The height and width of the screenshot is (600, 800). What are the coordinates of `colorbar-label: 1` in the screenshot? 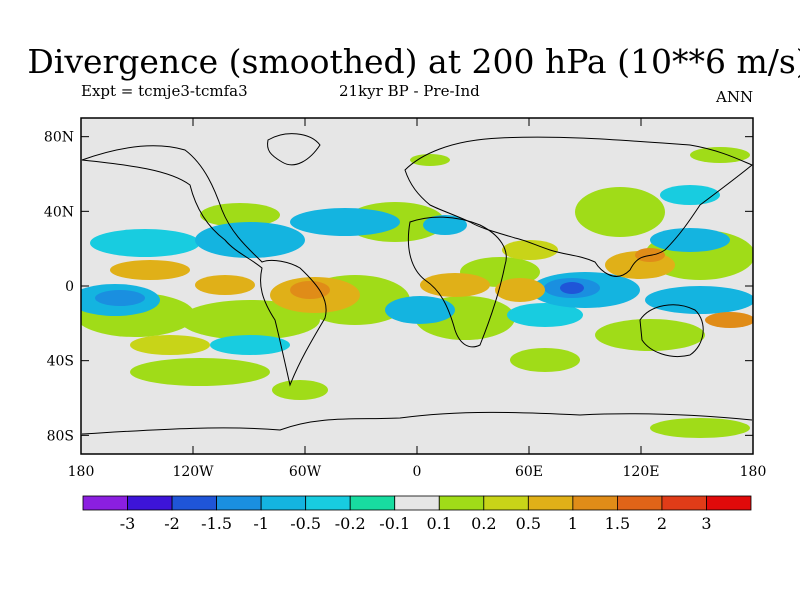 It's located at (573, 523).